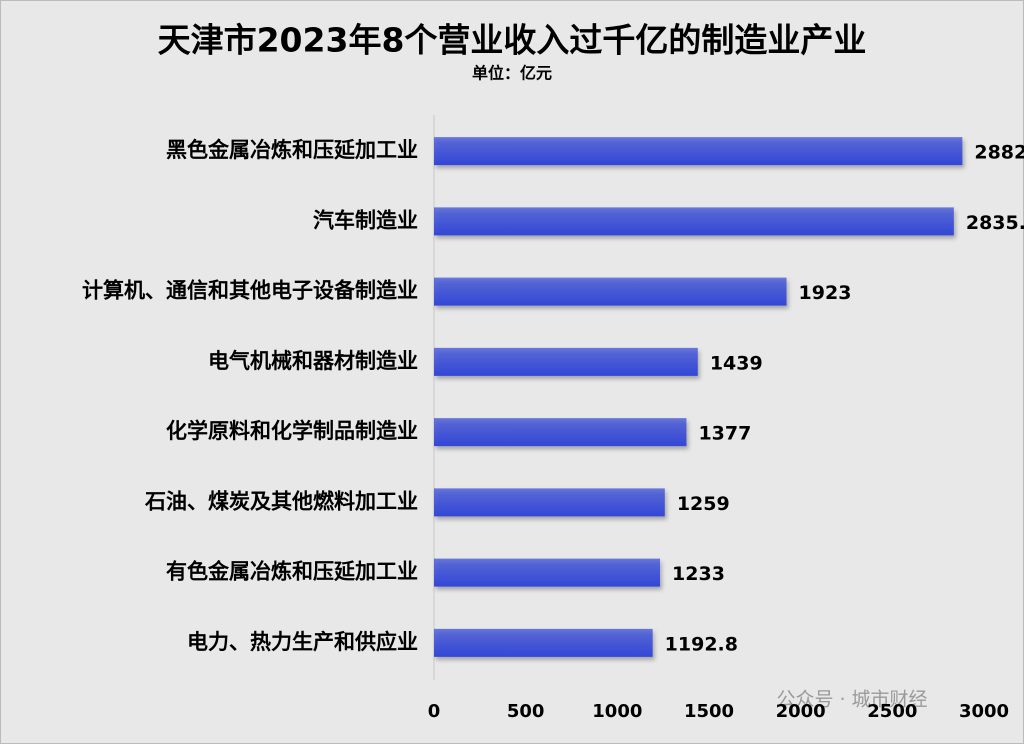  Describe the element at coordinates (999, 153) in the screenshot. I see `value-label: 2882` at that location.